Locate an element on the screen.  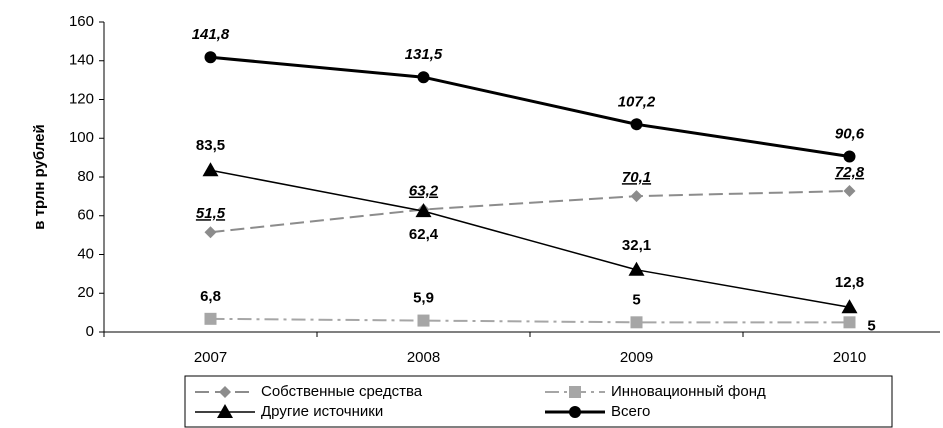
x-tick-label: 2008 is located at coordinates (423, 357).